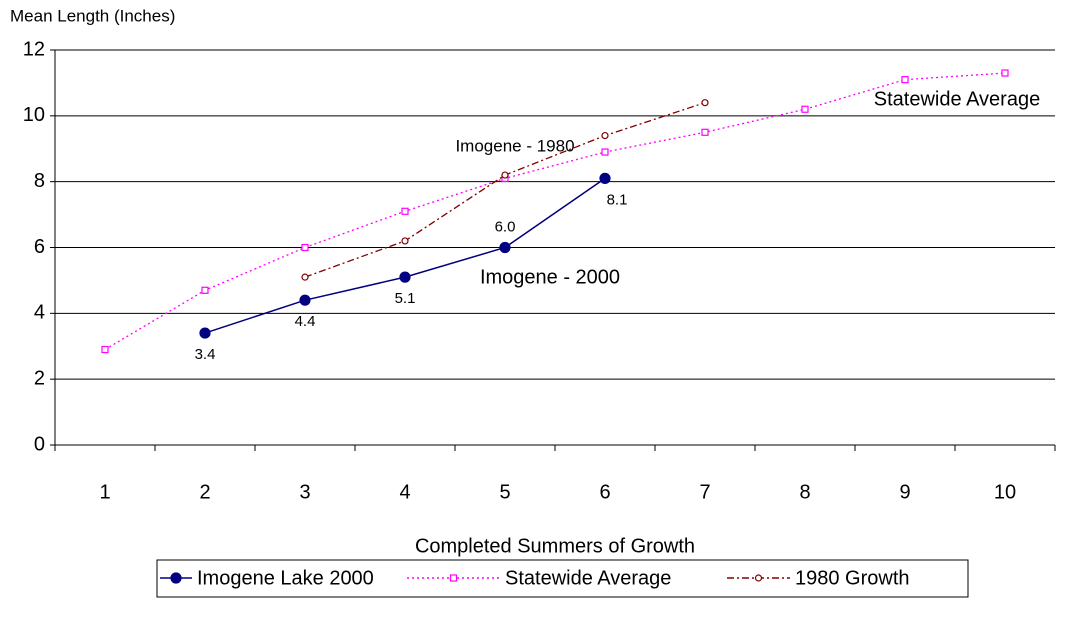 This screenshot has height=617, width=1070. I want to click on legend-box, so click(562, 578).